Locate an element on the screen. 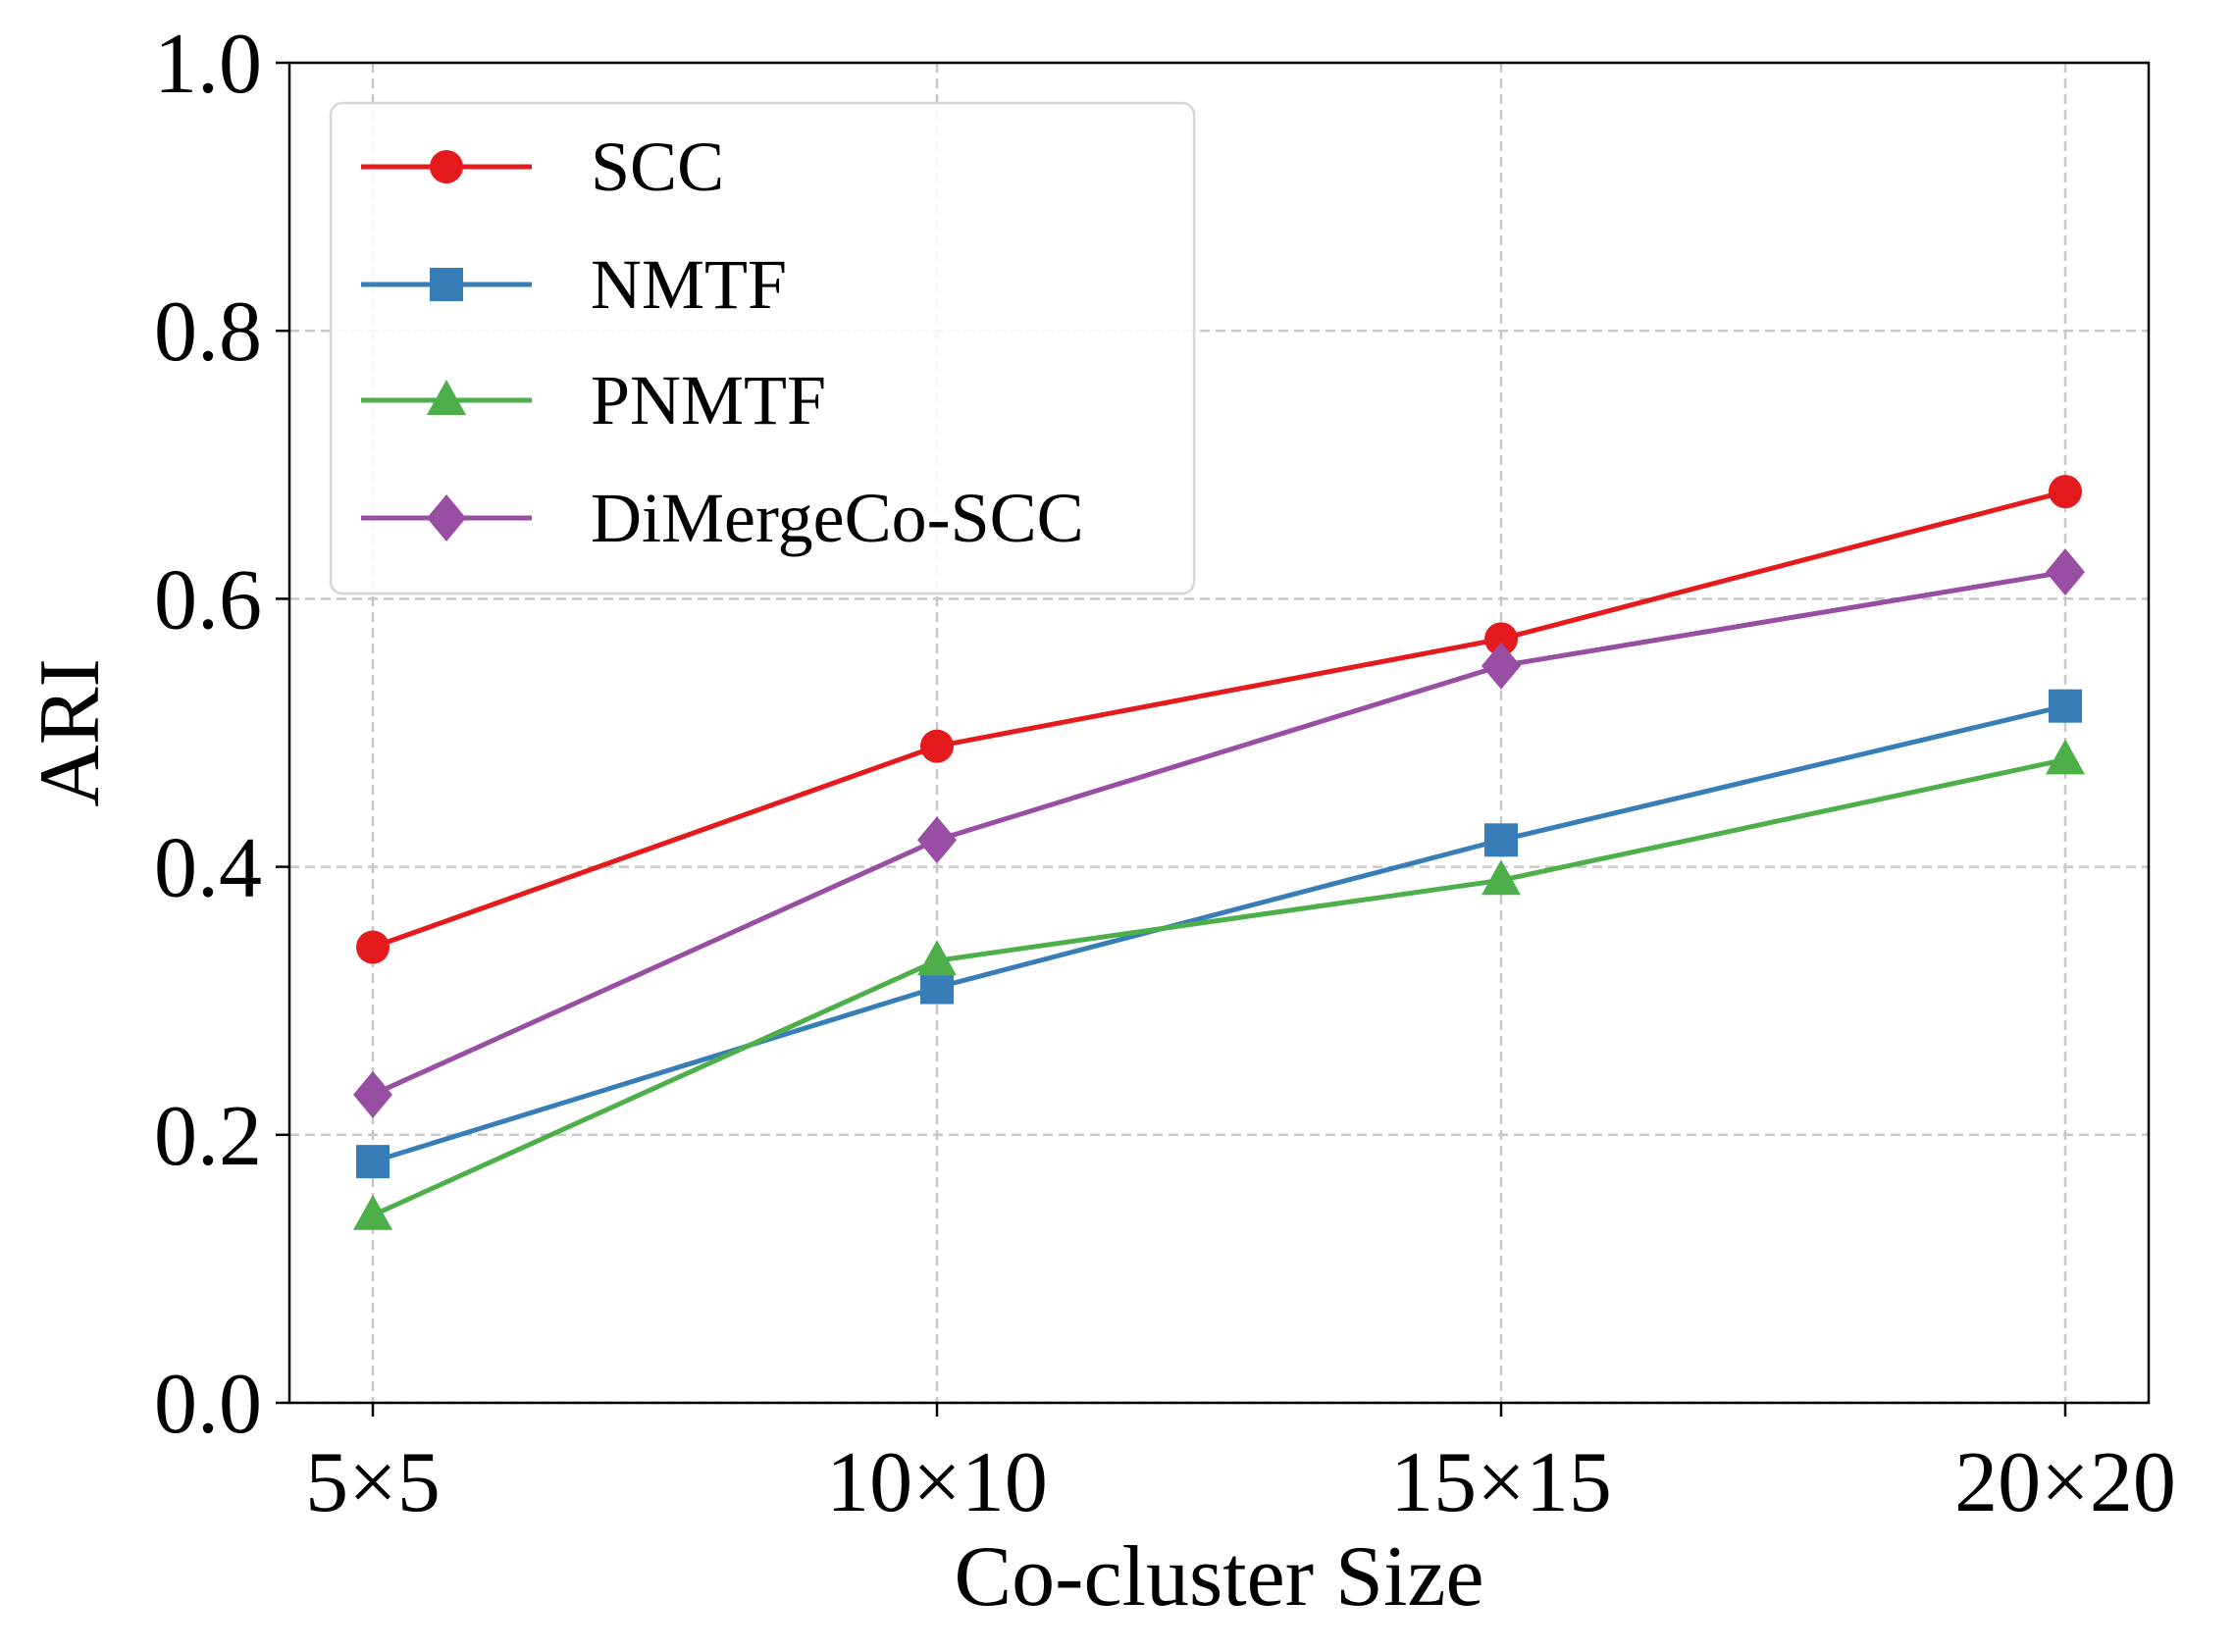 This screenshot has height=1652, width=2235. y-tick-label: 0.8 is located at coordinates (208, 332).